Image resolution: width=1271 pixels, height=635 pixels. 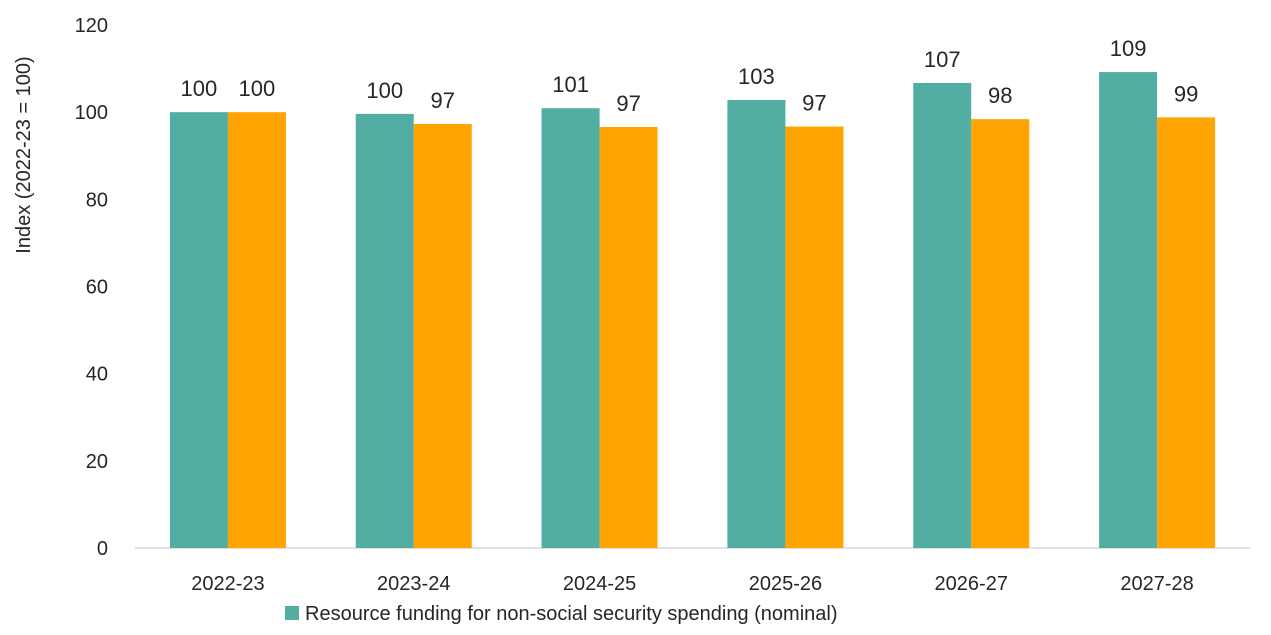 I want to click on x-tick-label: 2027-28, so click(x=1156, y=584).